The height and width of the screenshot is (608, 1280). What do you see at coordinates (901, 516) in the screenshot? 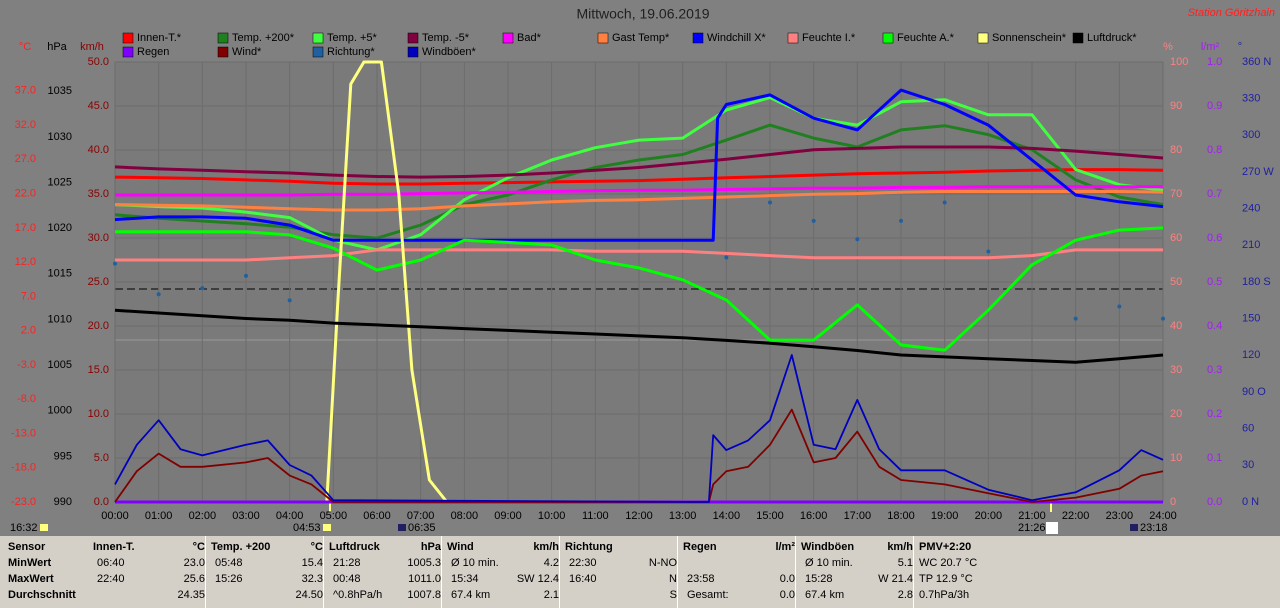
I see `x-tick-label: 18:00` at bounding box center [901, 516].